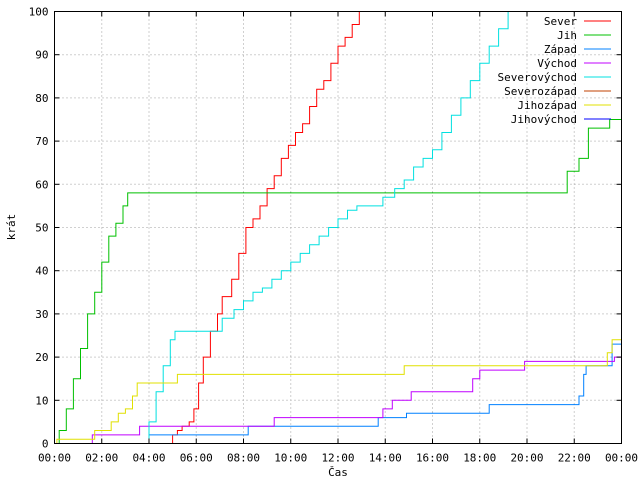  What do you see at coordinates (41, 357) in the screenshot?
I see `y-tick-label: 20` at bounding box center [41, 357].